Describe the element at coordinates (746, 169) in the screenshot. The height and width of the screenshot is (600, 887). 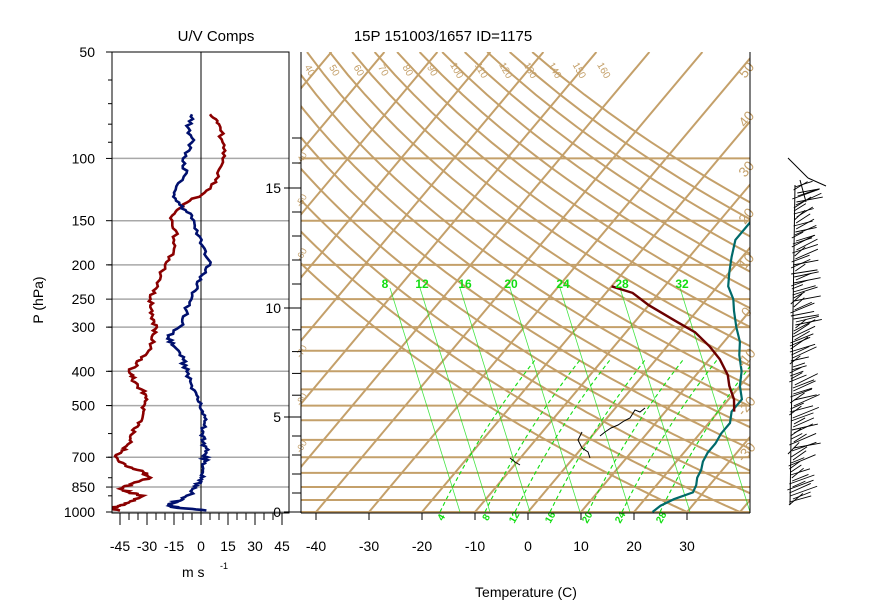
I see `right-isotherm-label: 30` at that location.